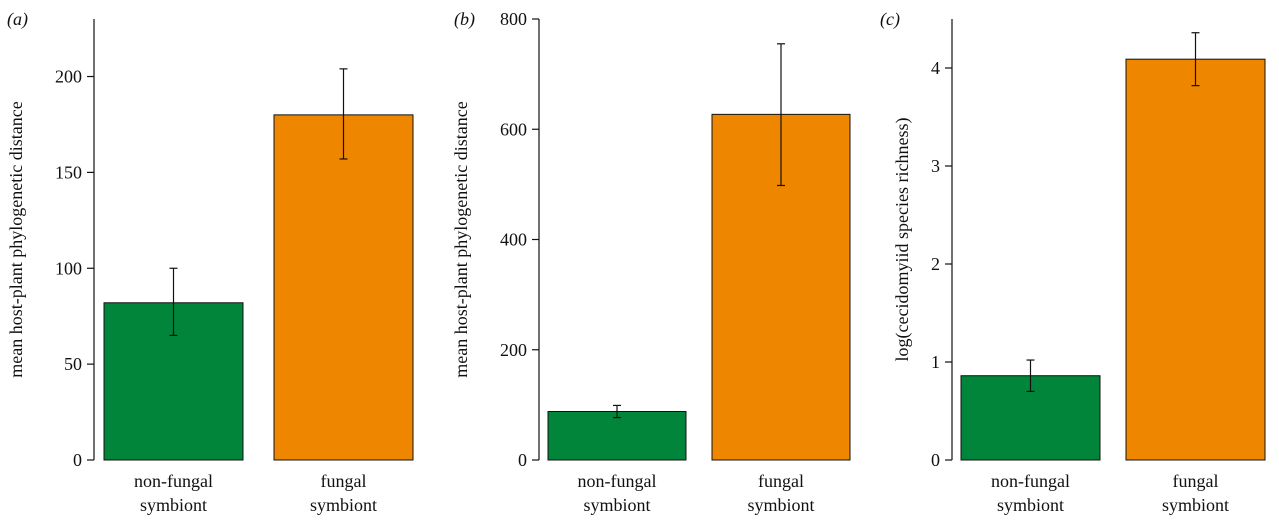 Image resolution: width=1279 pixels, height=524 pixels. What do you see at coordinates (68, 172) in the screenshot?
I see `y-tick-label: 150` at bounding box center [68, 172].